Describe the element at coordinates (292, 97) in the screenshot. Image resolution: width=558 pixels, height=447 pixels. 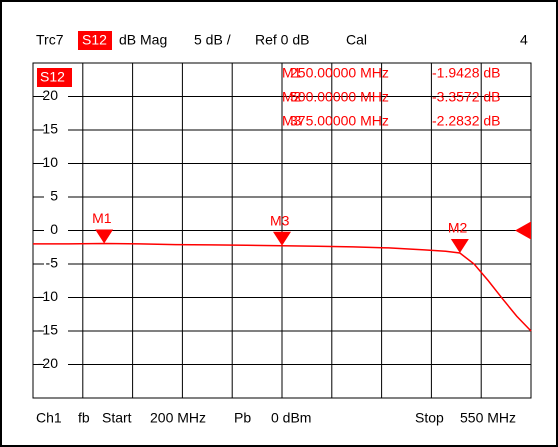
I see `marker-name: M2` at that location.